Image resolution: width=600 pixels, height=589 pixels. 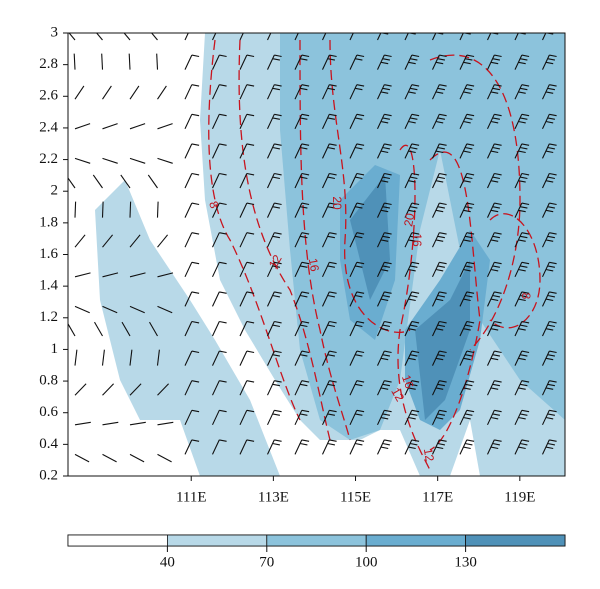 What do you see at coordinates (167, 562) in the screenshot?
I see `colorbar-label: 40` at bounding box center [167, 562].